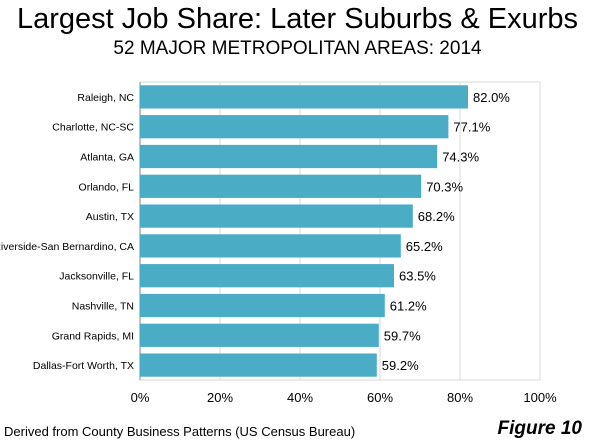 The width and height of the screenshot is (595, 444). What do you see at coordinates (402, 335) in the screenshot?
I see `data-label: 59.7%` at bounding box center [402, 335].